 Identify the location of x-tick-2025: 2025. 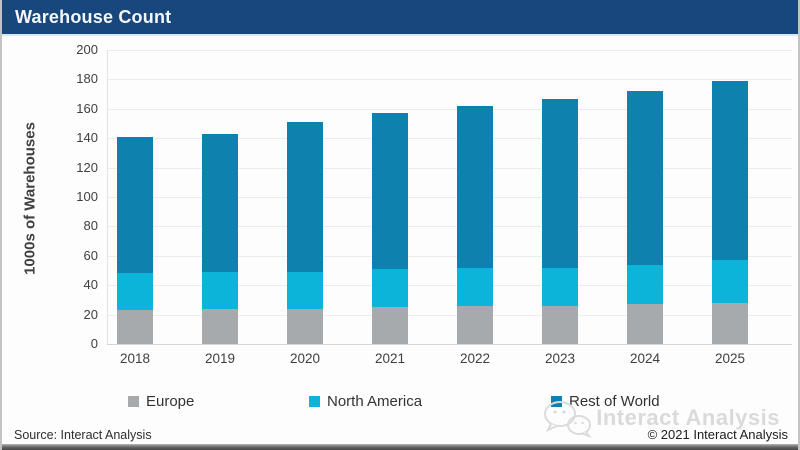
(730, 358).